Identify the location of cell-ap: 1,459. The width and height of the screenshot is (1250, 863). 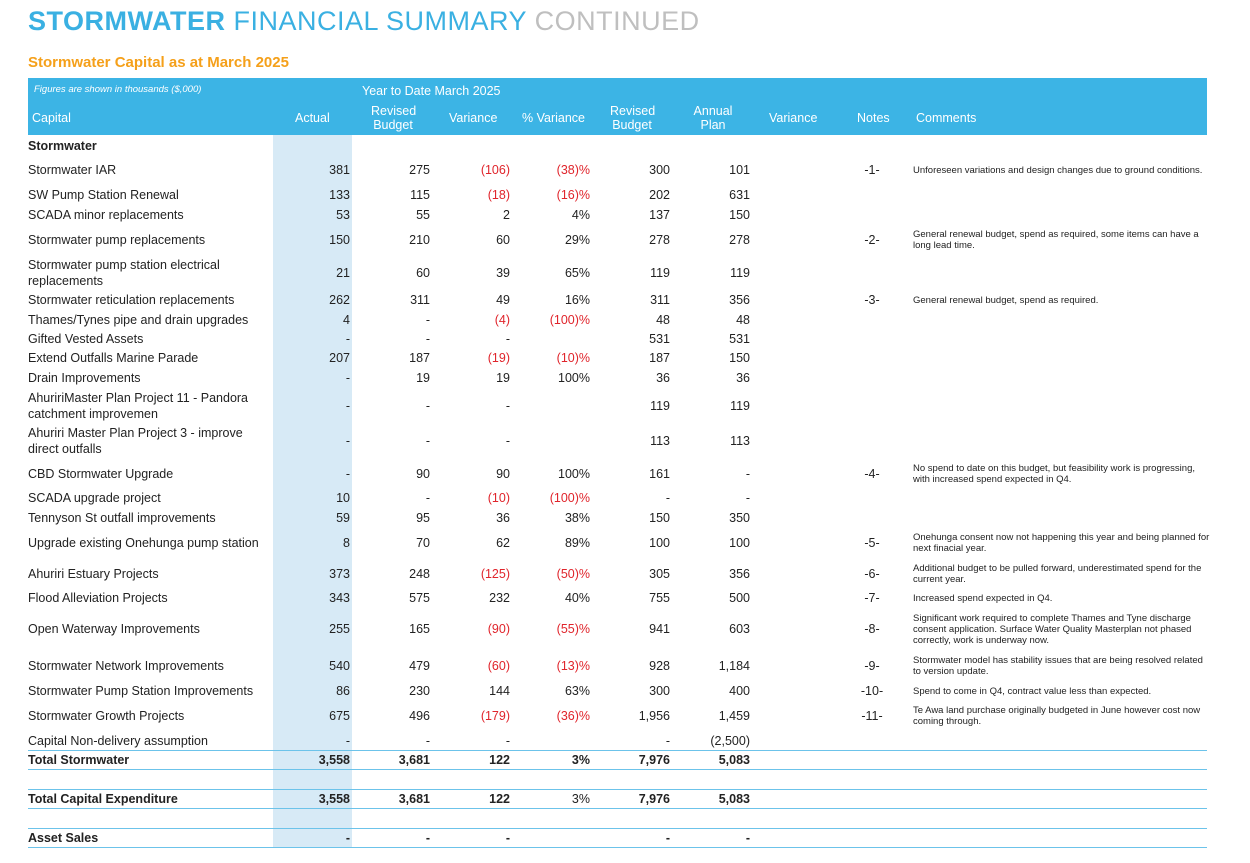
(734, 716).